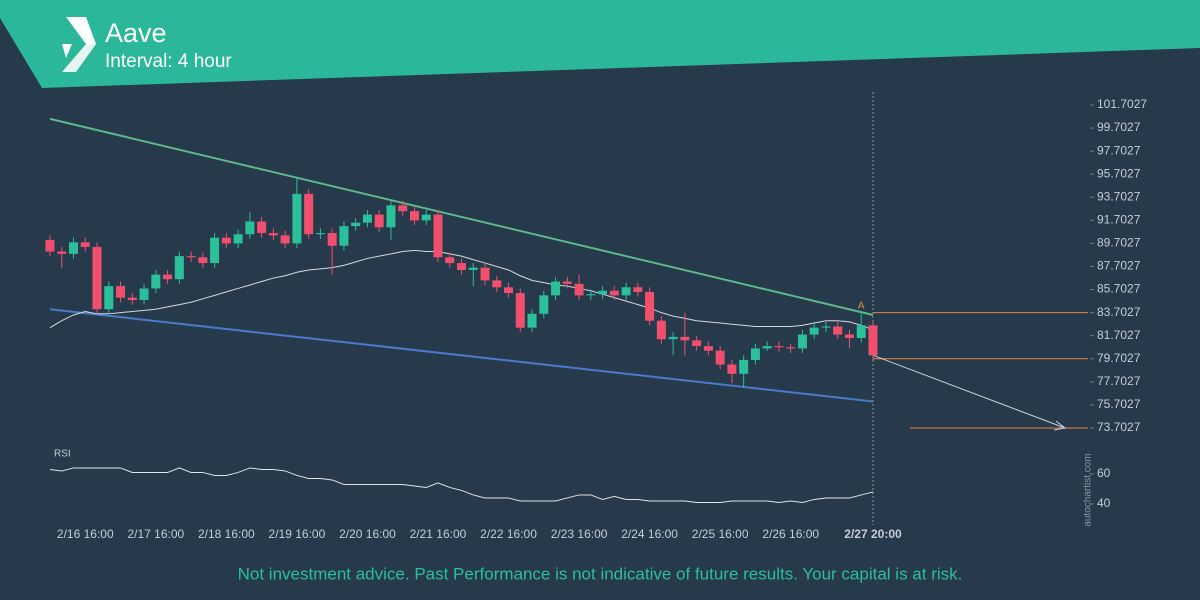 Image resolution: width=1200 pixels, height=600 pixels. What do you see at coordinates (579, 534) in the screenshot?
I see `x-tick-label: 2/23 16:00` at bounding box center [579, 534].